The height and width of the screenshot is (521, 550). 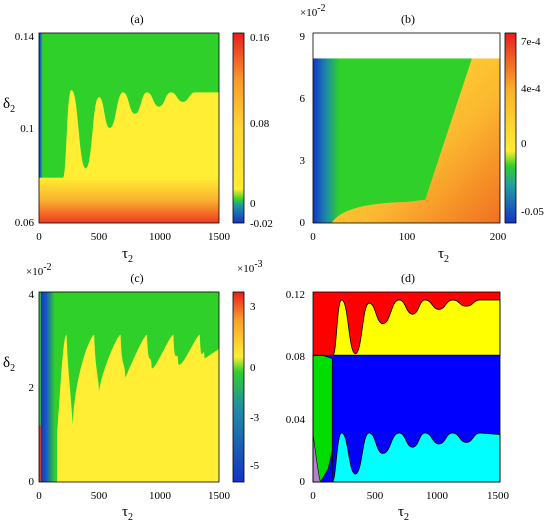 What do you see at coordinates (261, 224) in the screenshot?
I see `panel-a-cbar-tick: -0.02` at bounding box center [261, 224].